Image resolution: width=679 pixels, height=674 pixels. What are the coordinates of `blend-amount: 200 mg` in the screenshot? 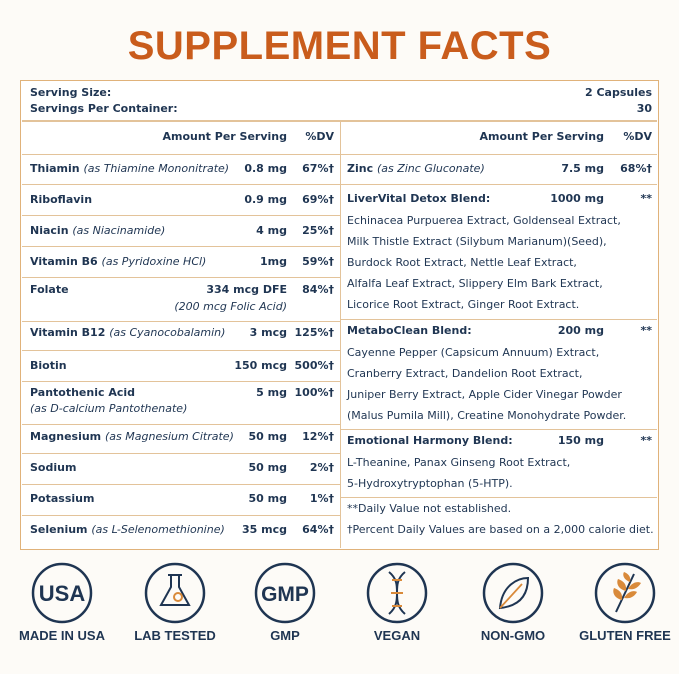 It's located at (580, 330).